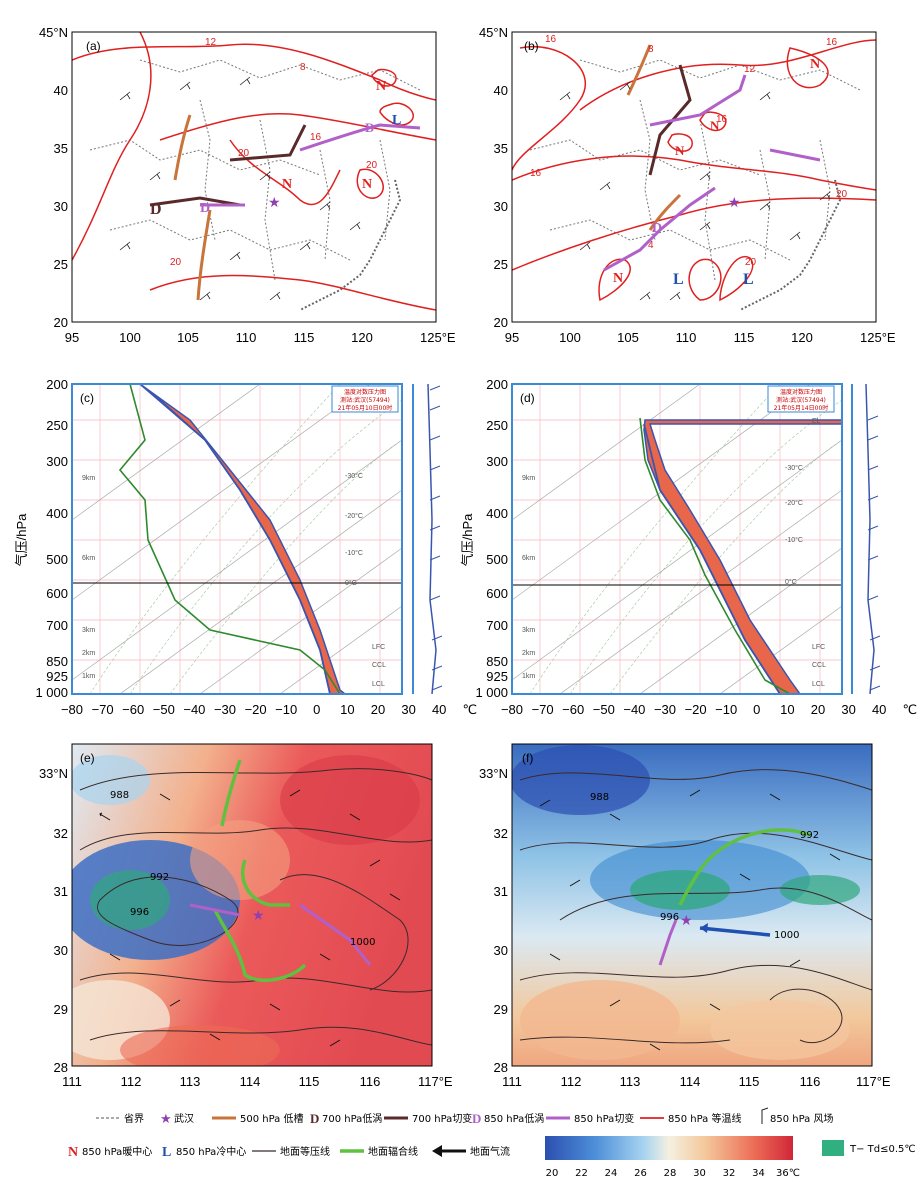 This screenshot has height=1183, width=924. I want to click on temperature-tick: −80, so click(72, 709).